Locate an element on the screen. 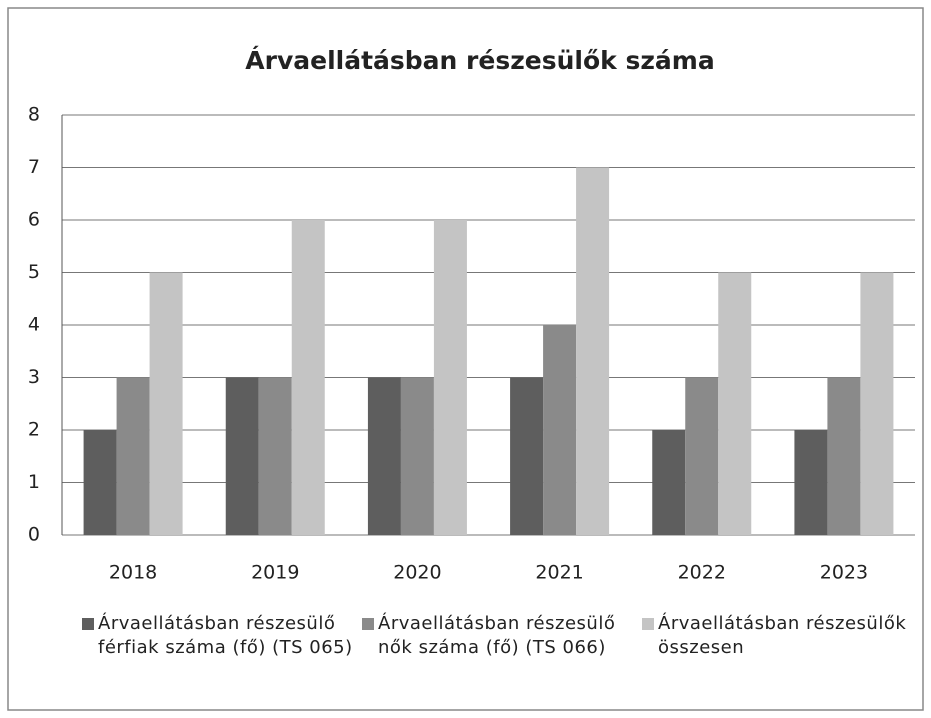  legend-item: Árvaellátásban részesülők összesen is located at coordinates (782, 636).